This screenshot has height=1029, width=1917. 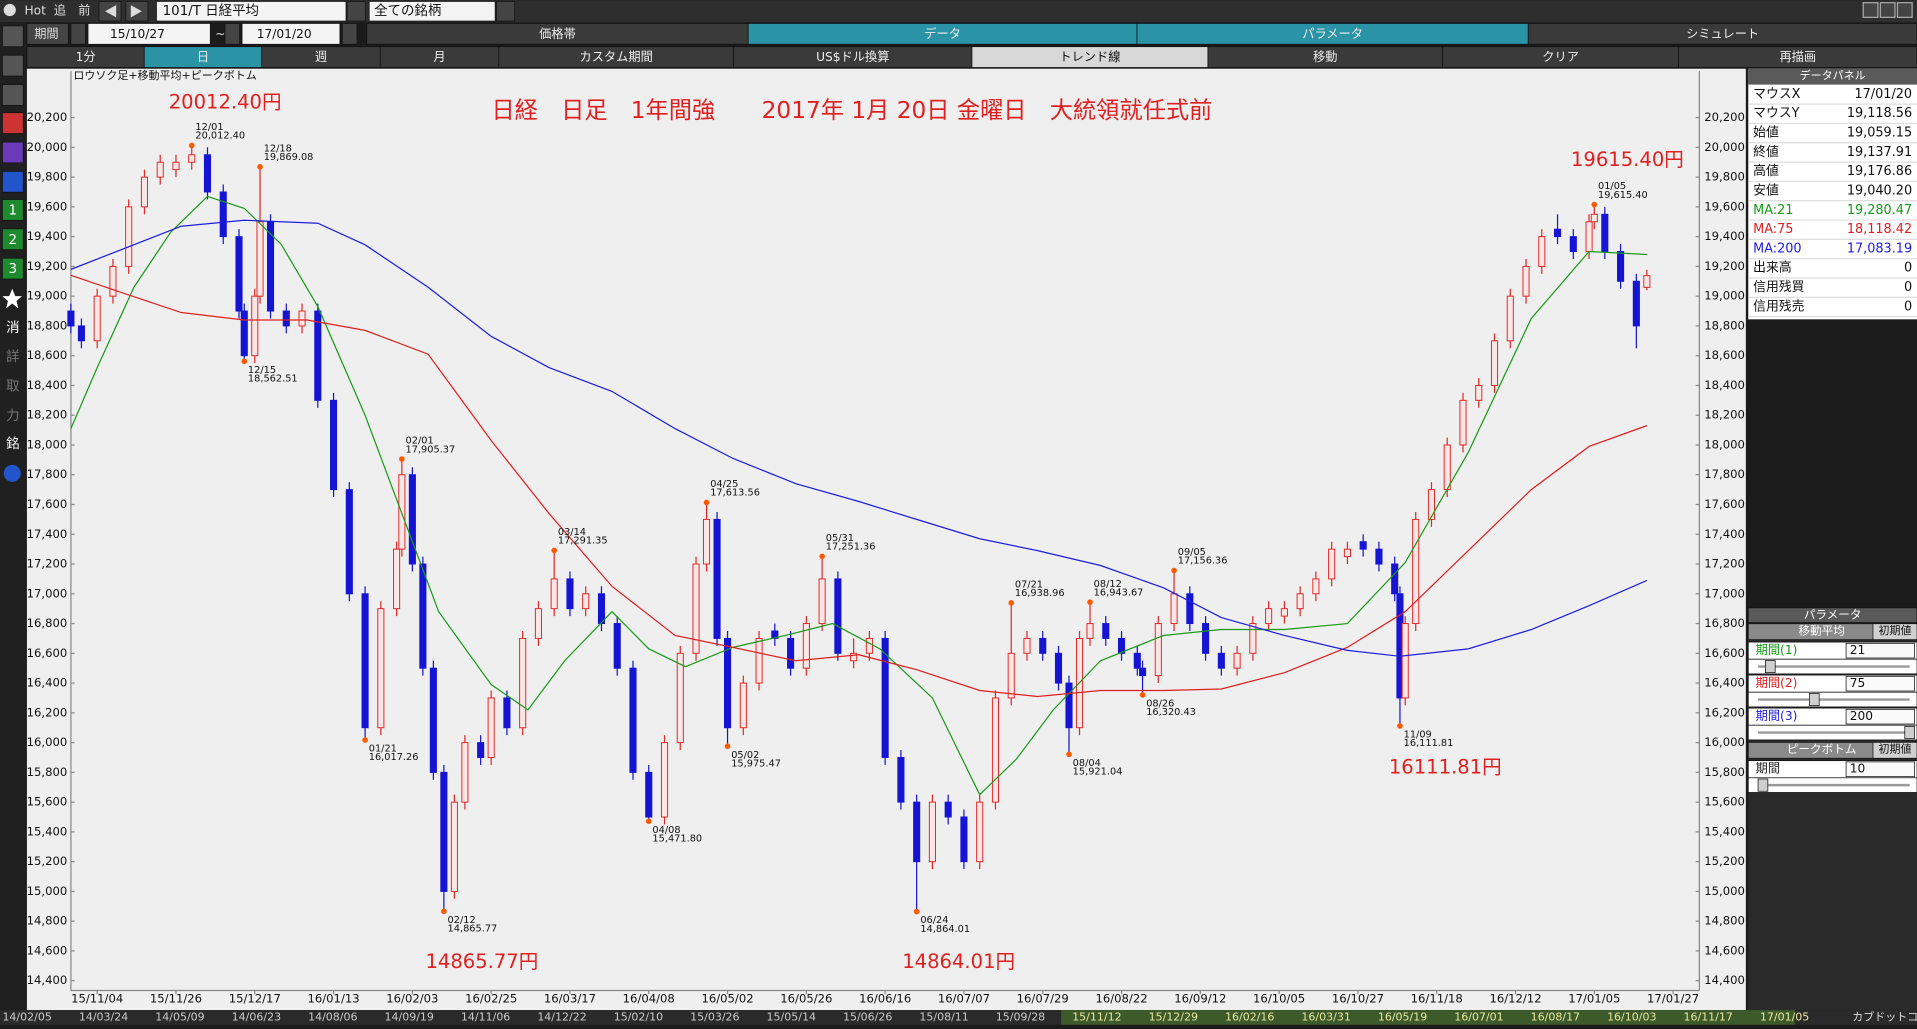 I want to click on peak-date: 04/08, so click(x=666, y=830).